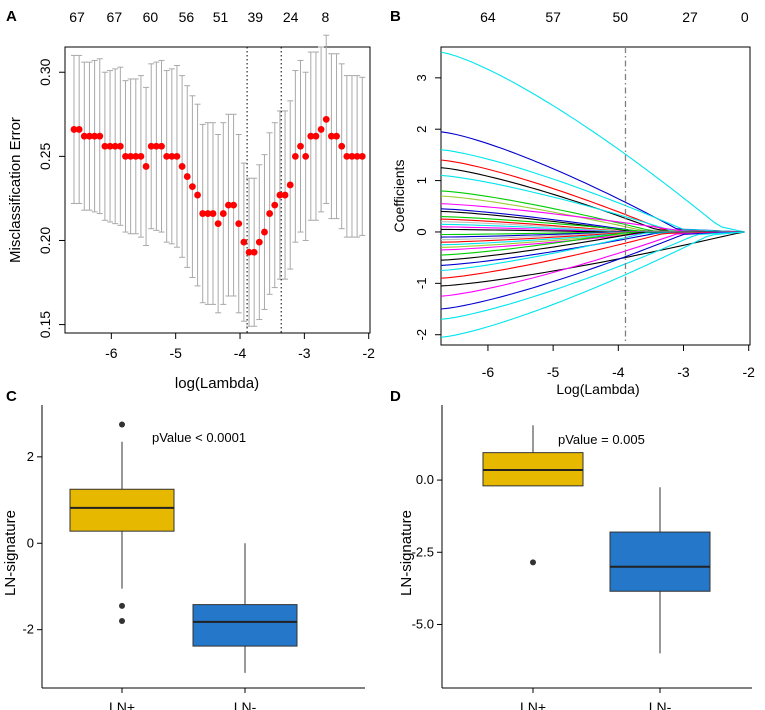 Image resolution: width=765 pixels, height=710 pixels. What do you see at coordinates (15, 190) in the screenshot?
I see `panel-a-y-label: Misclassification Error` at bounding box center [15, 190].